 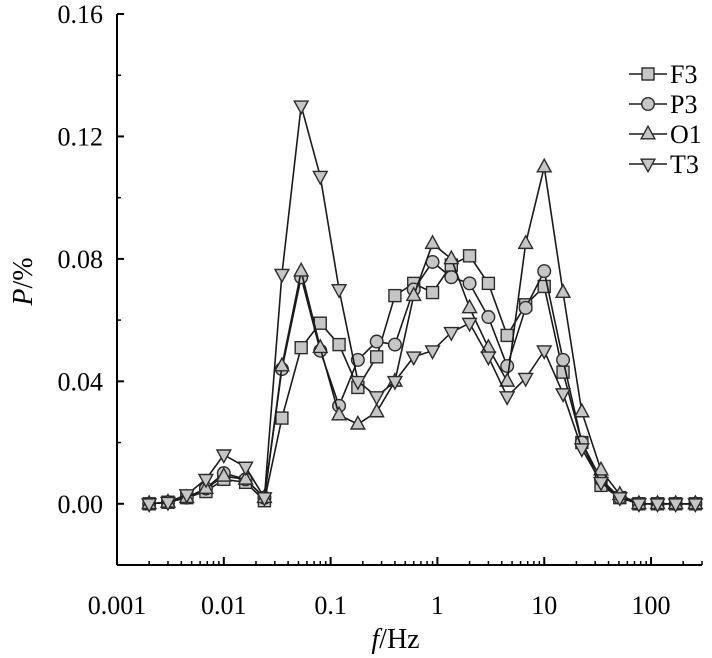 I want to click on legend-label-o1: O1, so click(x=686, y=134).